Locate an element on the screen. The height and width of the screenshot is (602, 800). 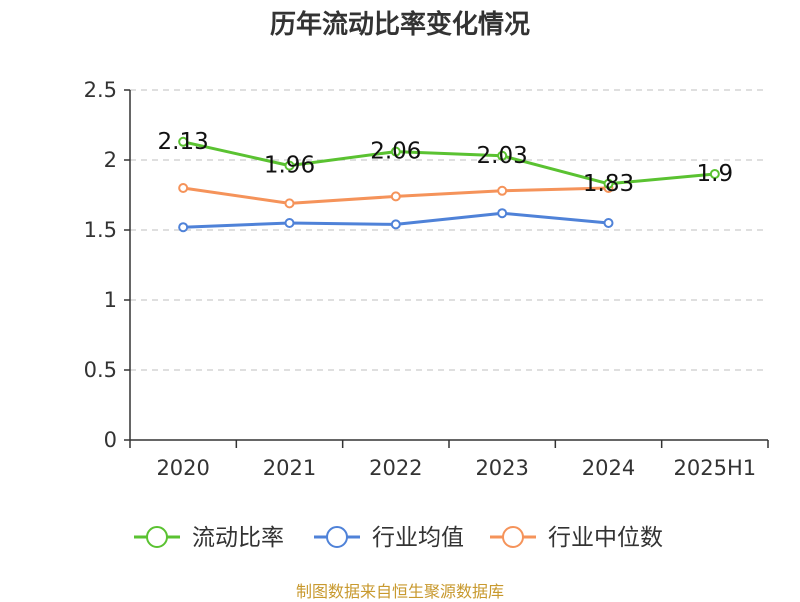
data-label: 1.96 is located at coordinates (289, 166).